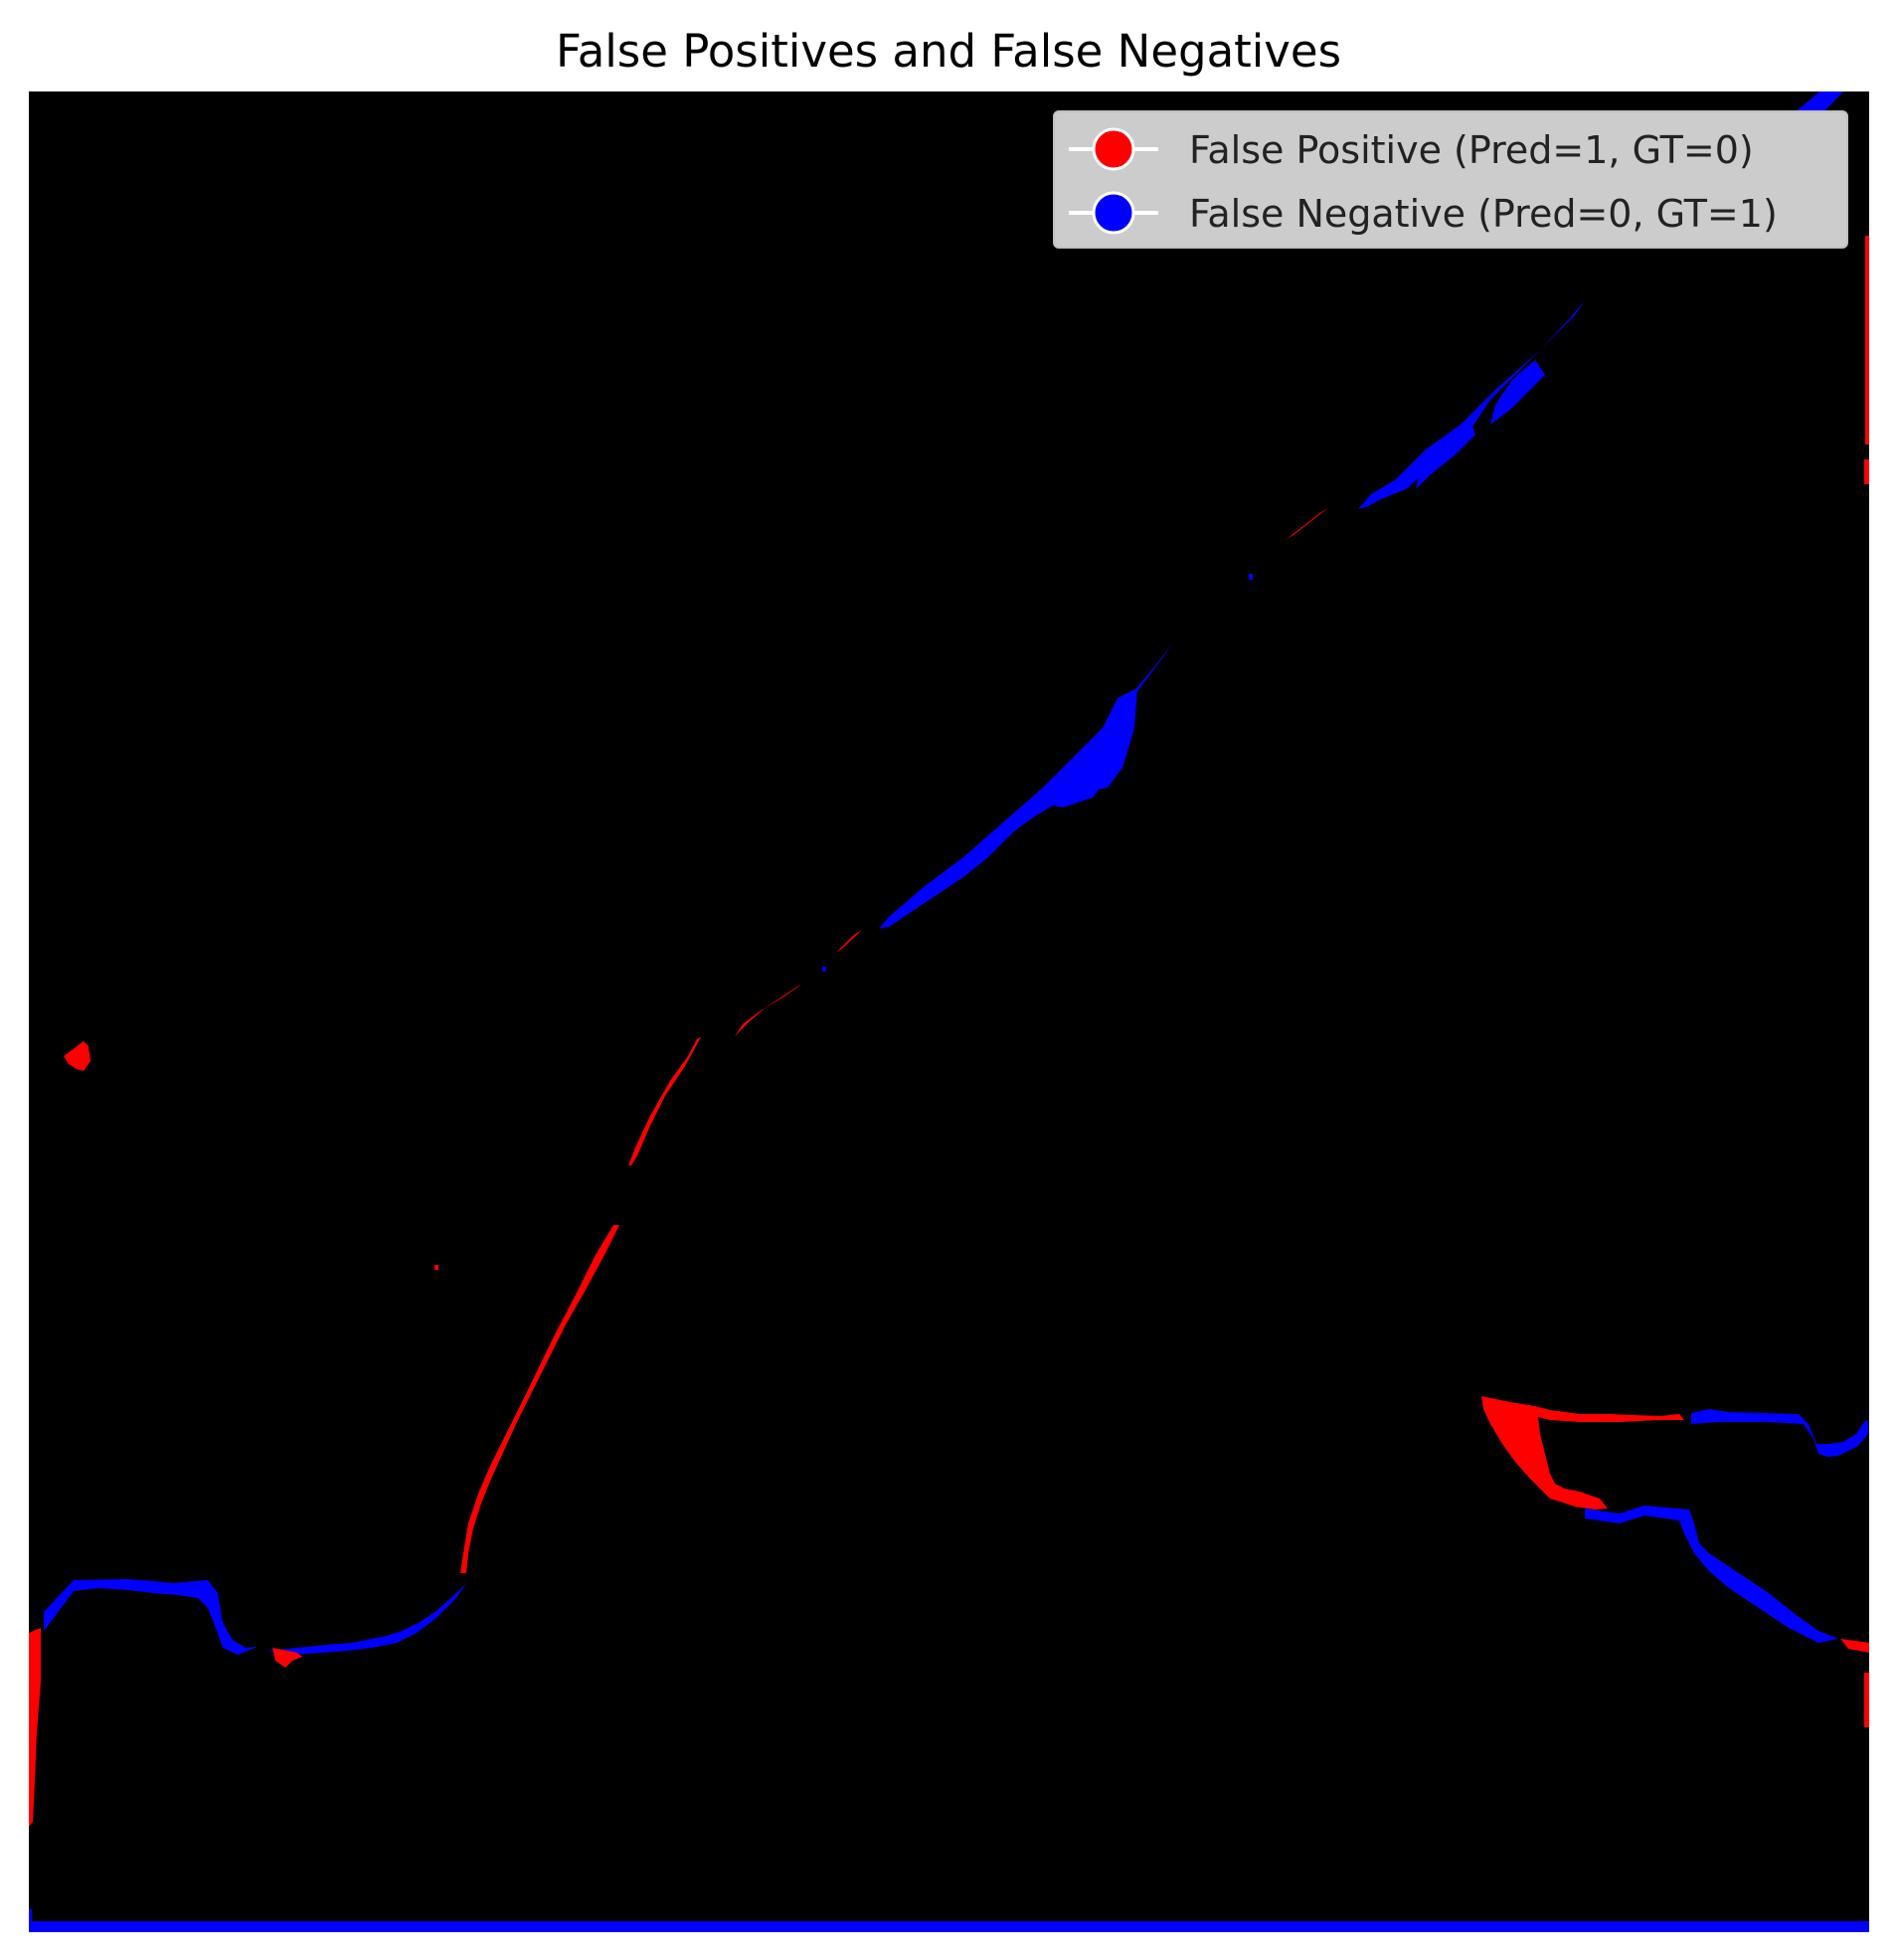 This screenshot has width=1897, height=1960. I want to click on legend-item-false-positive: False Positive (Pred=1, GT=0), so click(1450, 149).